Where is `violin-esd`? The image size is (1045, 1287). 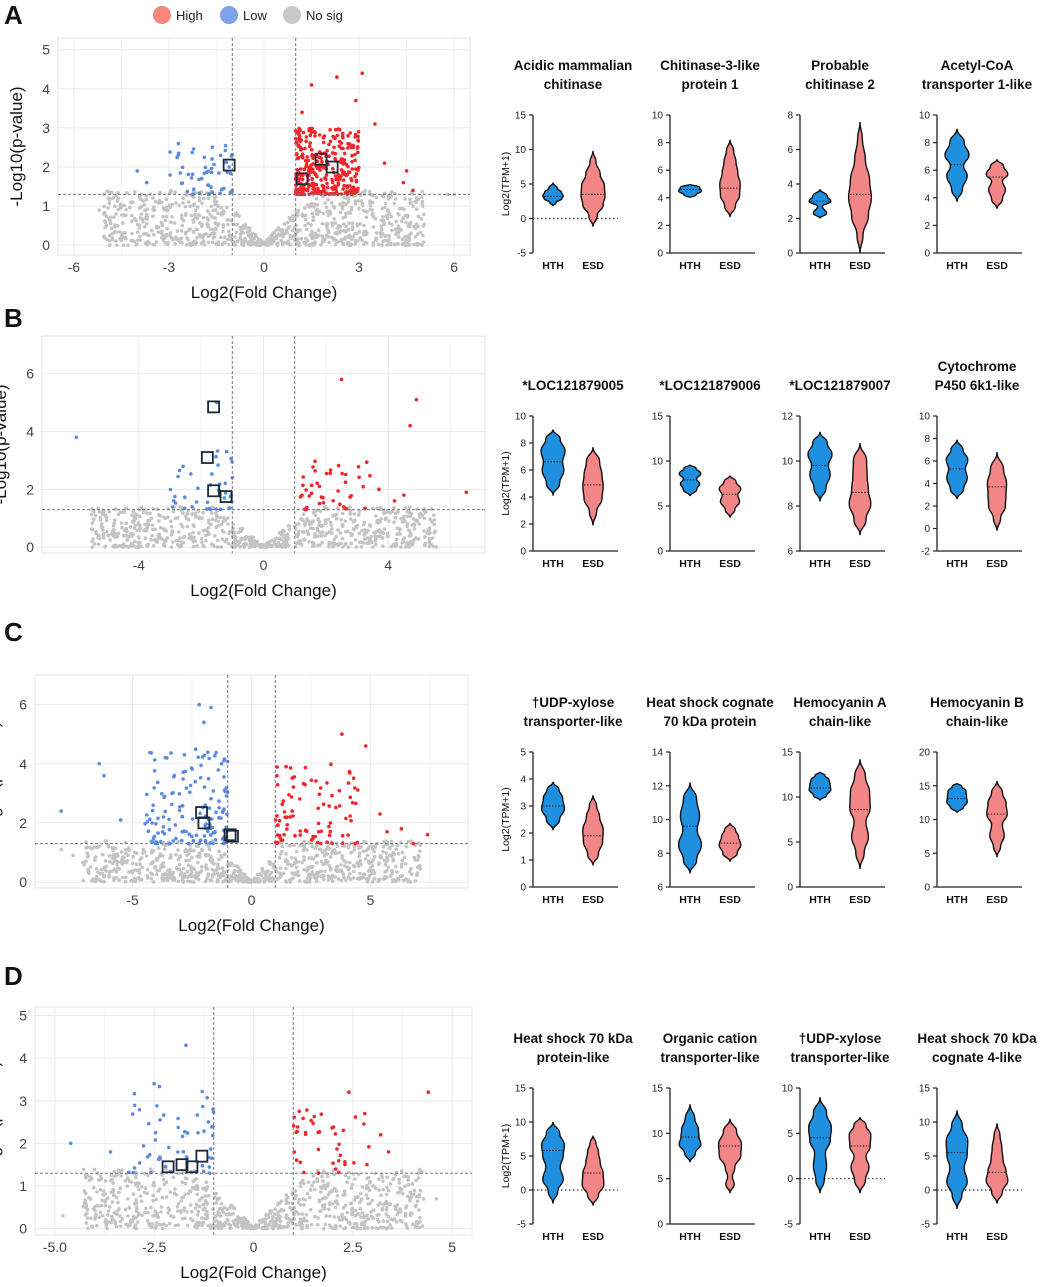
violin-esd is located at coordinates (593, 188).